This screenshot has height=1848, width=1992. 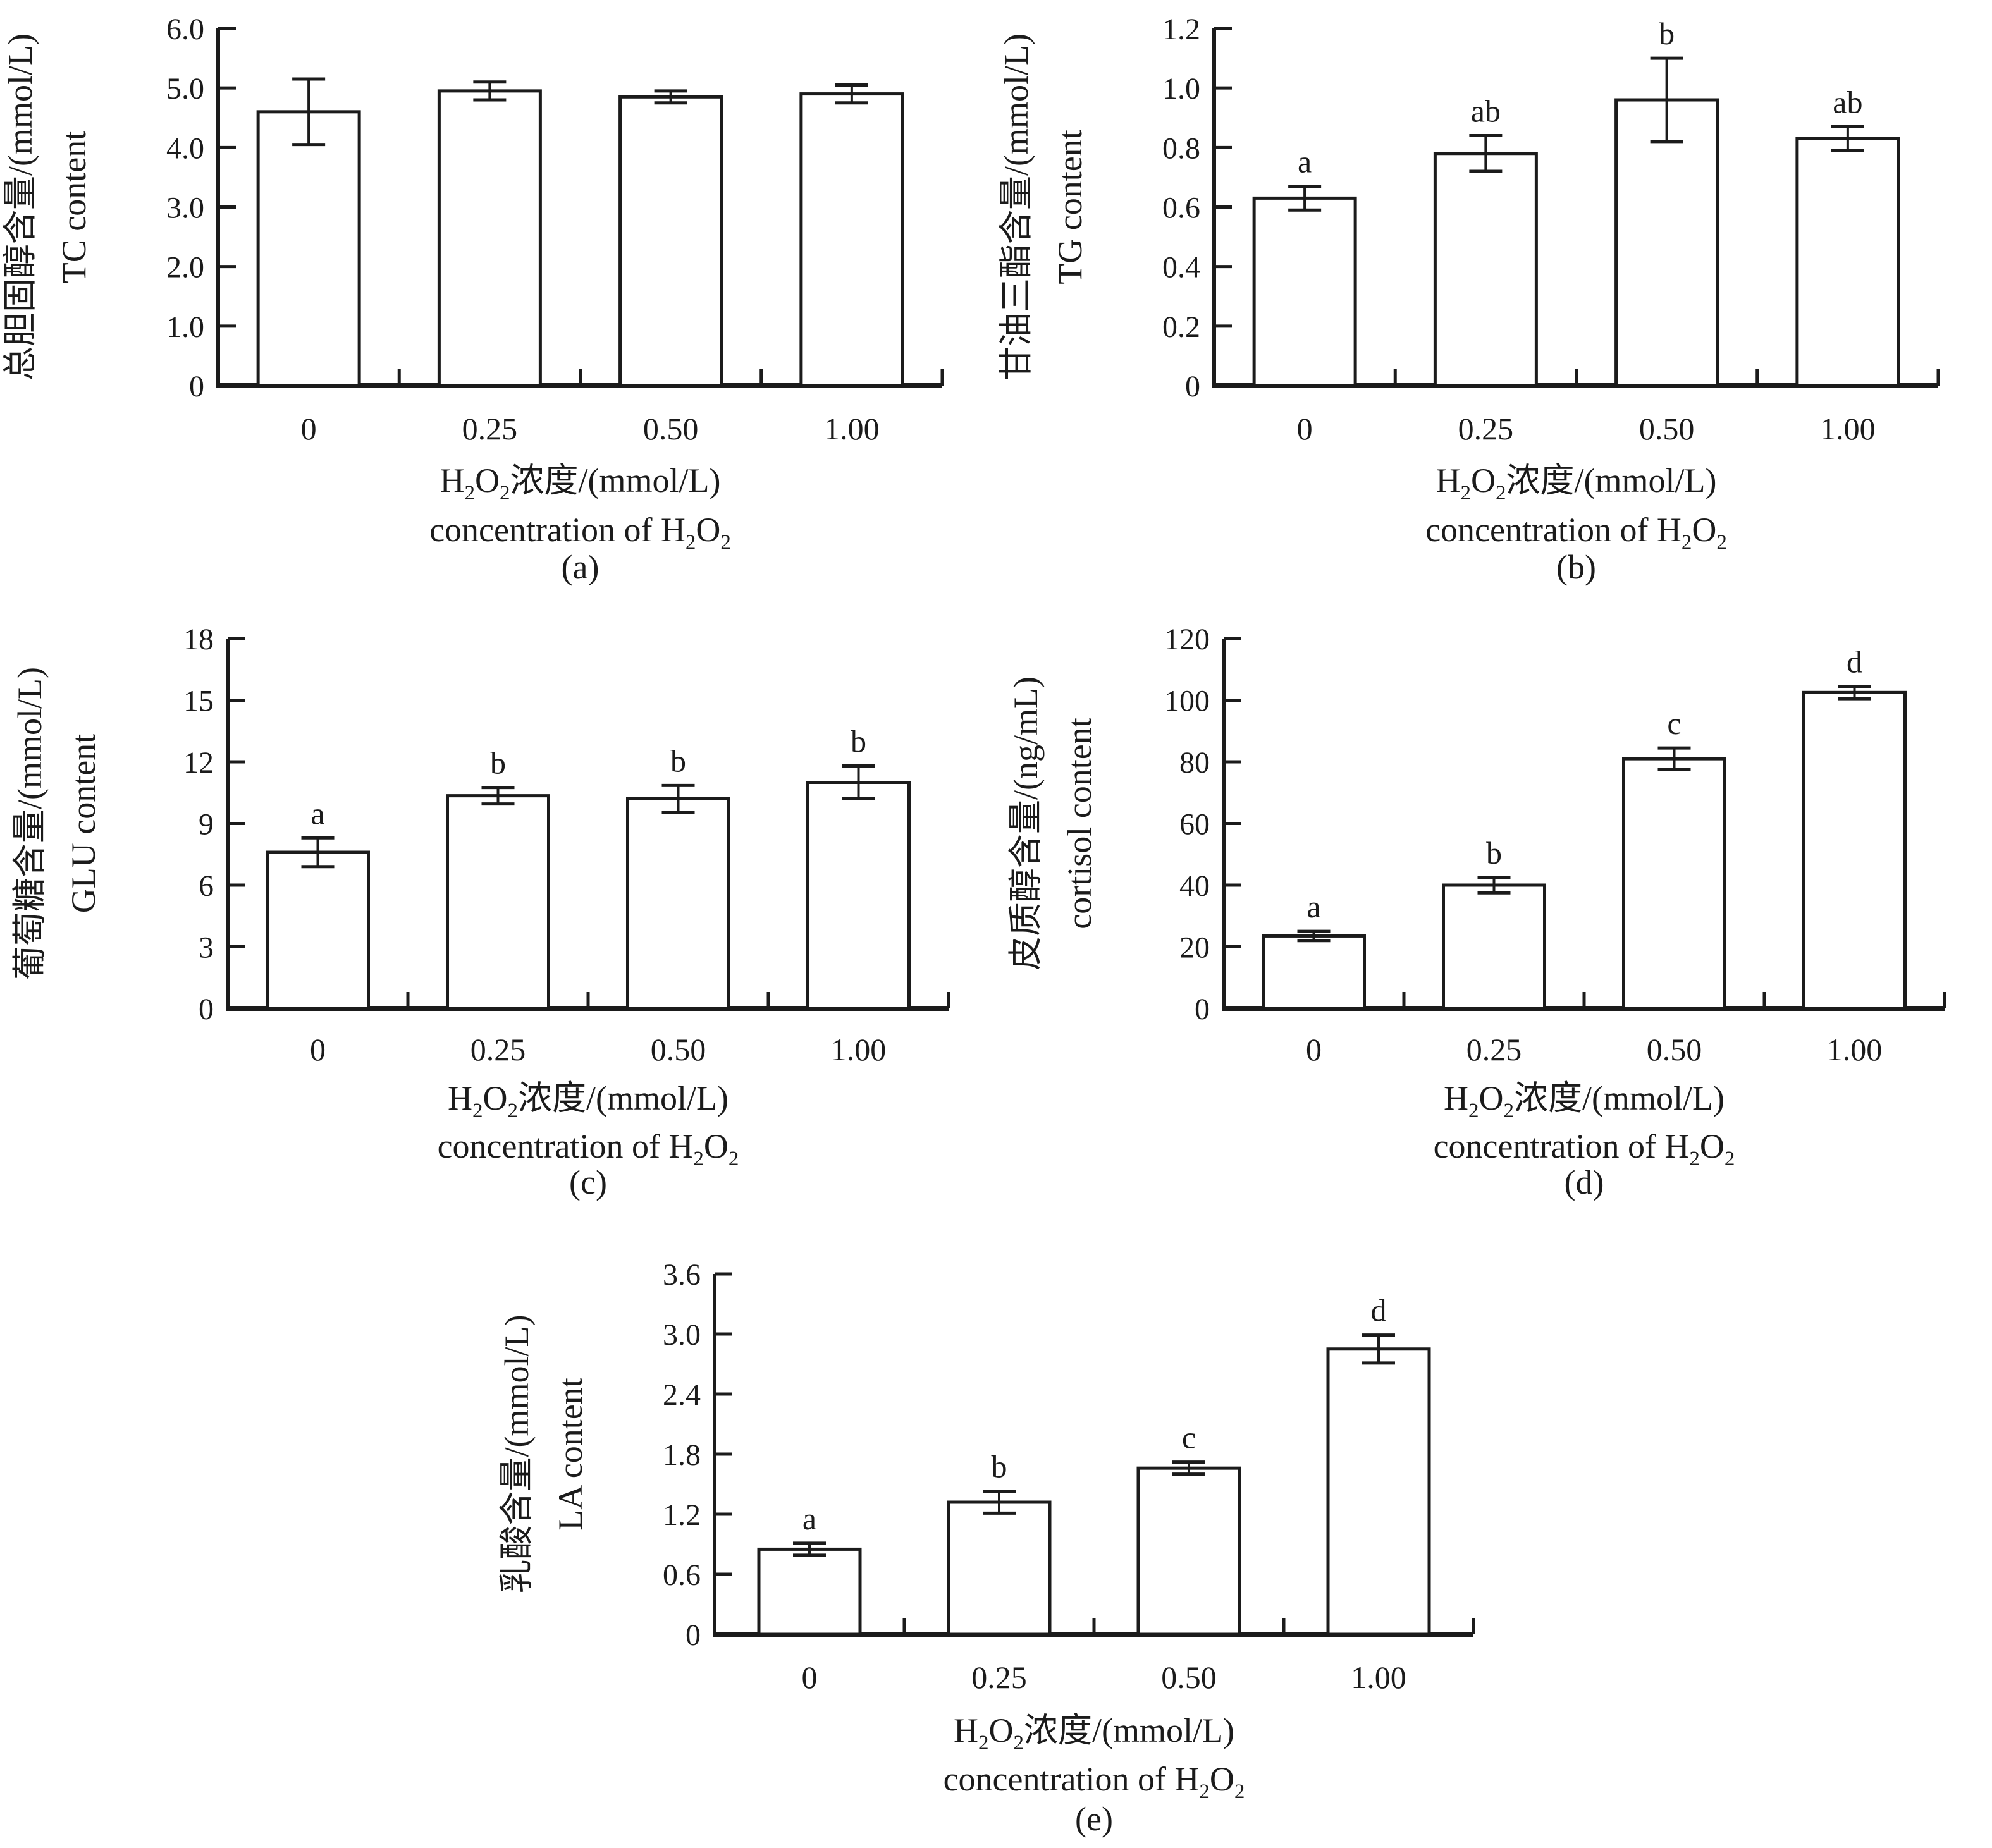 I want to click on y-axis-label-en: GLU content, so click(x=83, y=823).